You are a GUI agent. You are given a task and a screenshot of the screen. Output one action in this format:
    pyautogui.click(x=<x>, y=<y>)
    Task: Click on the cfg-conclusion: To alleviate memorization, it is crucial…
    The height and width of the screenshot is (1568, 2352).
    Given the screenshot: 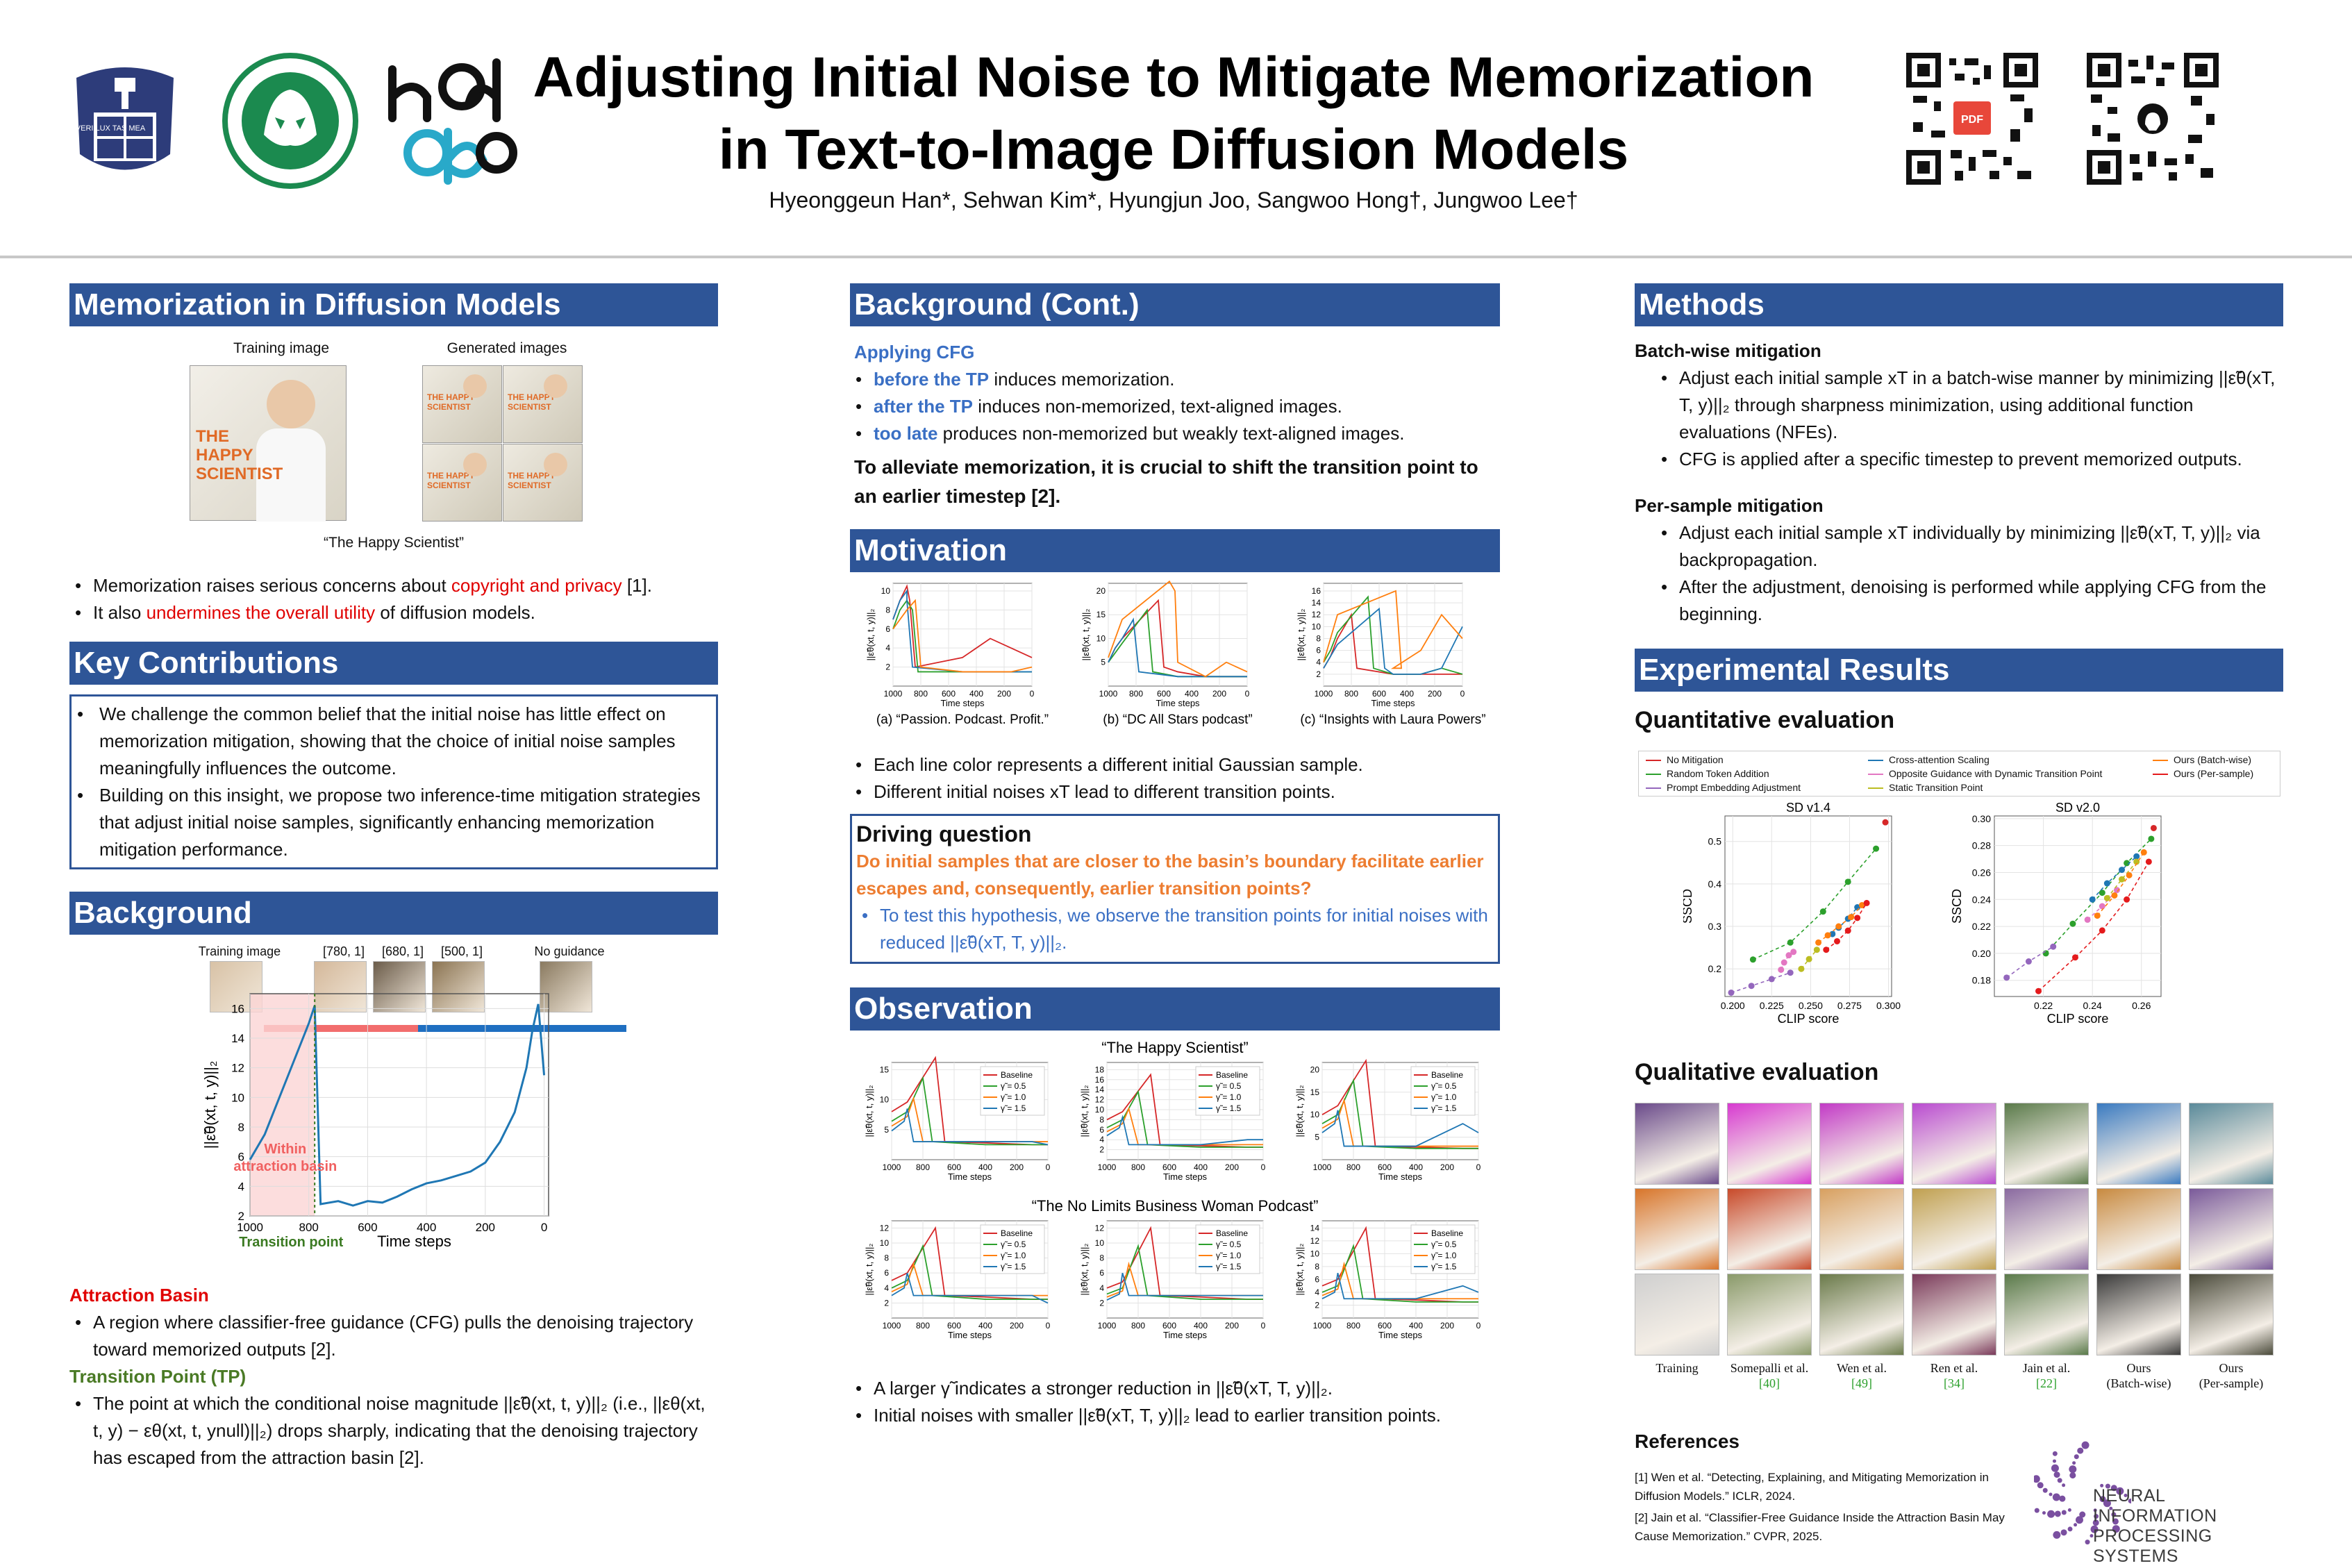 What is the action you would take?
    pyautogui.click(x=1166, y=481)
    